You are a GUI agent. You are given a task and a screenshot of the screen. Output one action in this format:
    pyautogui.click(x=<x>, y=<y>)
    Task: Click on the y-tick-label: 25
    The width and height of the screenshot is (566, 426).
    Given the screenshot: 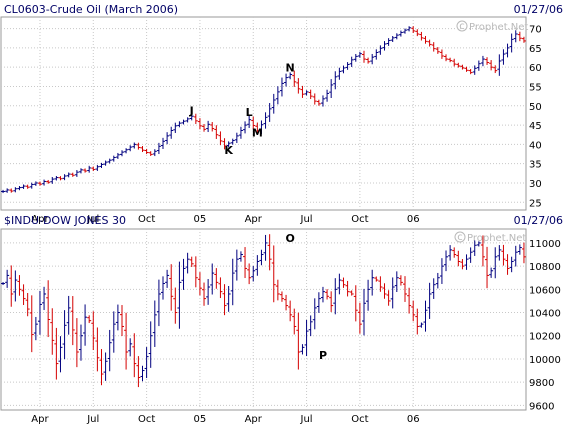 What is the action you would take?
    pyautogui.click(x=535, y=203)
    